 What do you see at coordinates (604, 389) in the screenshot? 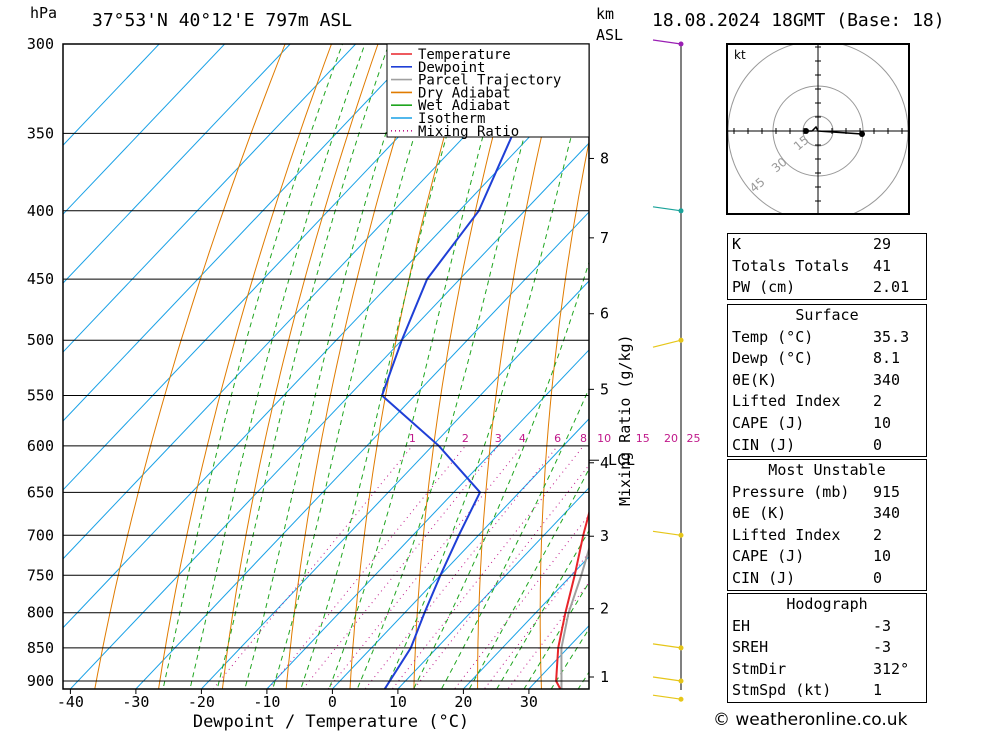
I see `km-tick-label: 5` at bounding box center [604, 389].